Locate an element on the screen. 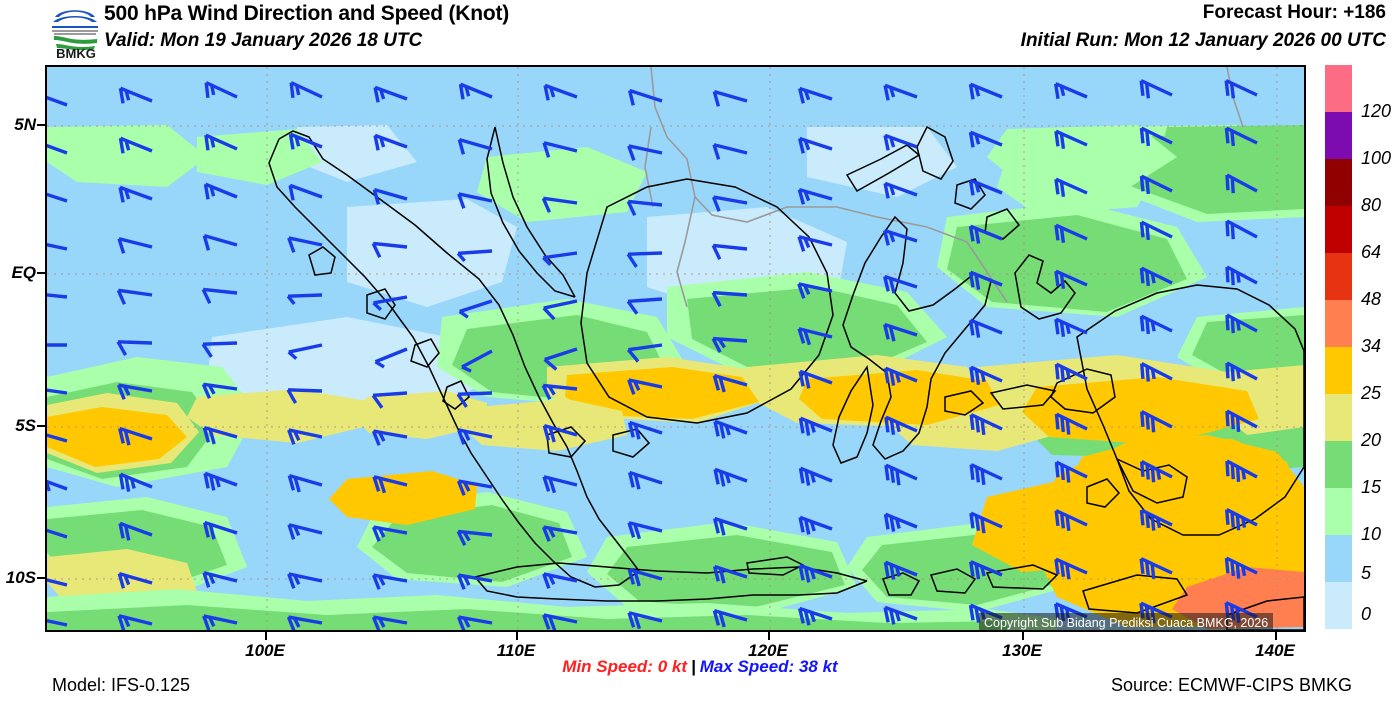  colorbar-label-20: 20 is located at coordinates (1371, 440).